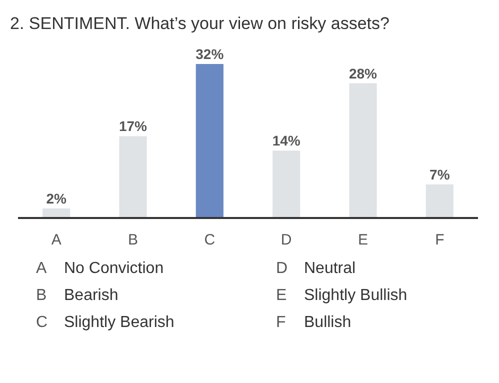  I want to click on data-label: 2%, so click(56, 198).